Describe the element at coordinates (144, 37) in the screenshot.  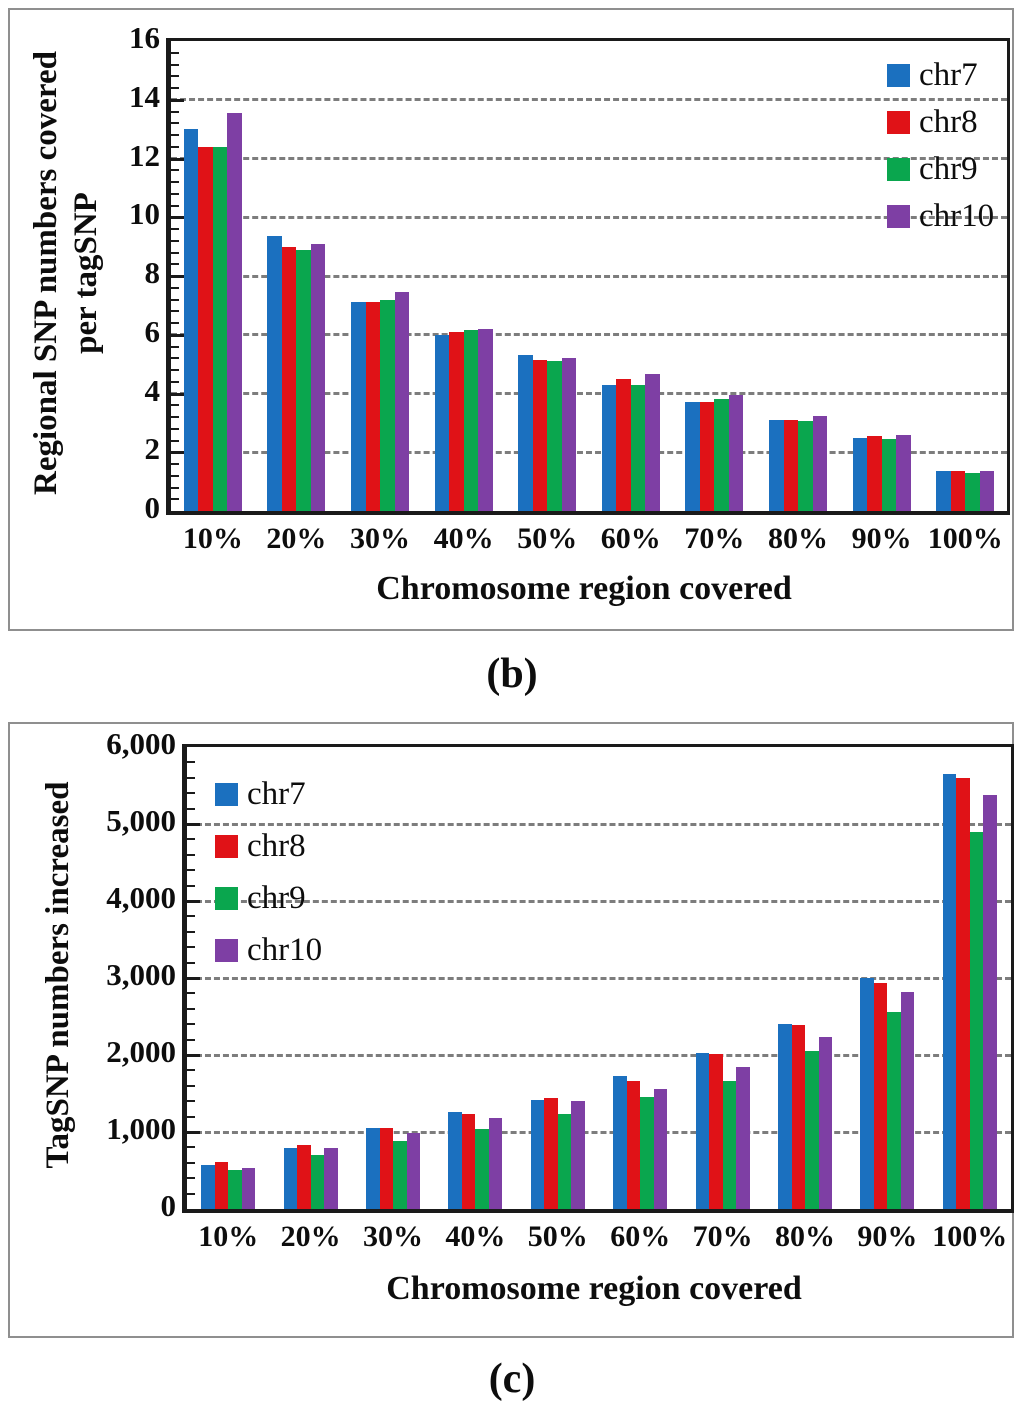
I see `y-tick-label: 16` at that location.